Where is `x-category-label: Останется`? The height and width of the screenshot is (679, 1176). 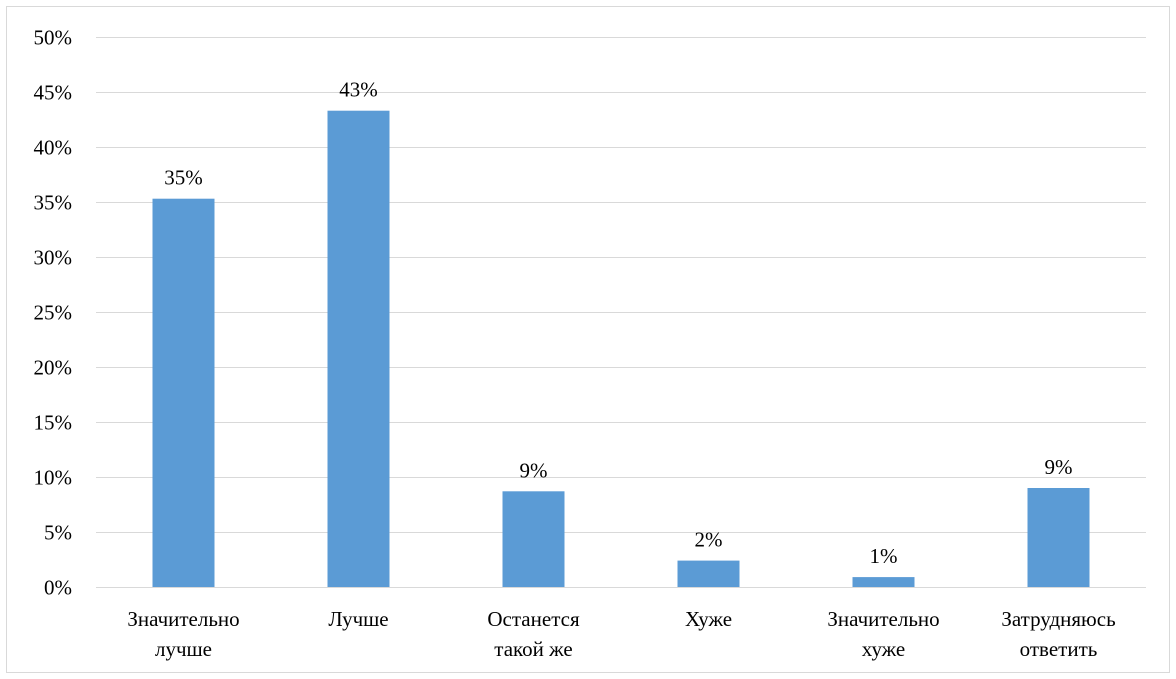
x-category-label: Останется is located at coordinates (533, 619).